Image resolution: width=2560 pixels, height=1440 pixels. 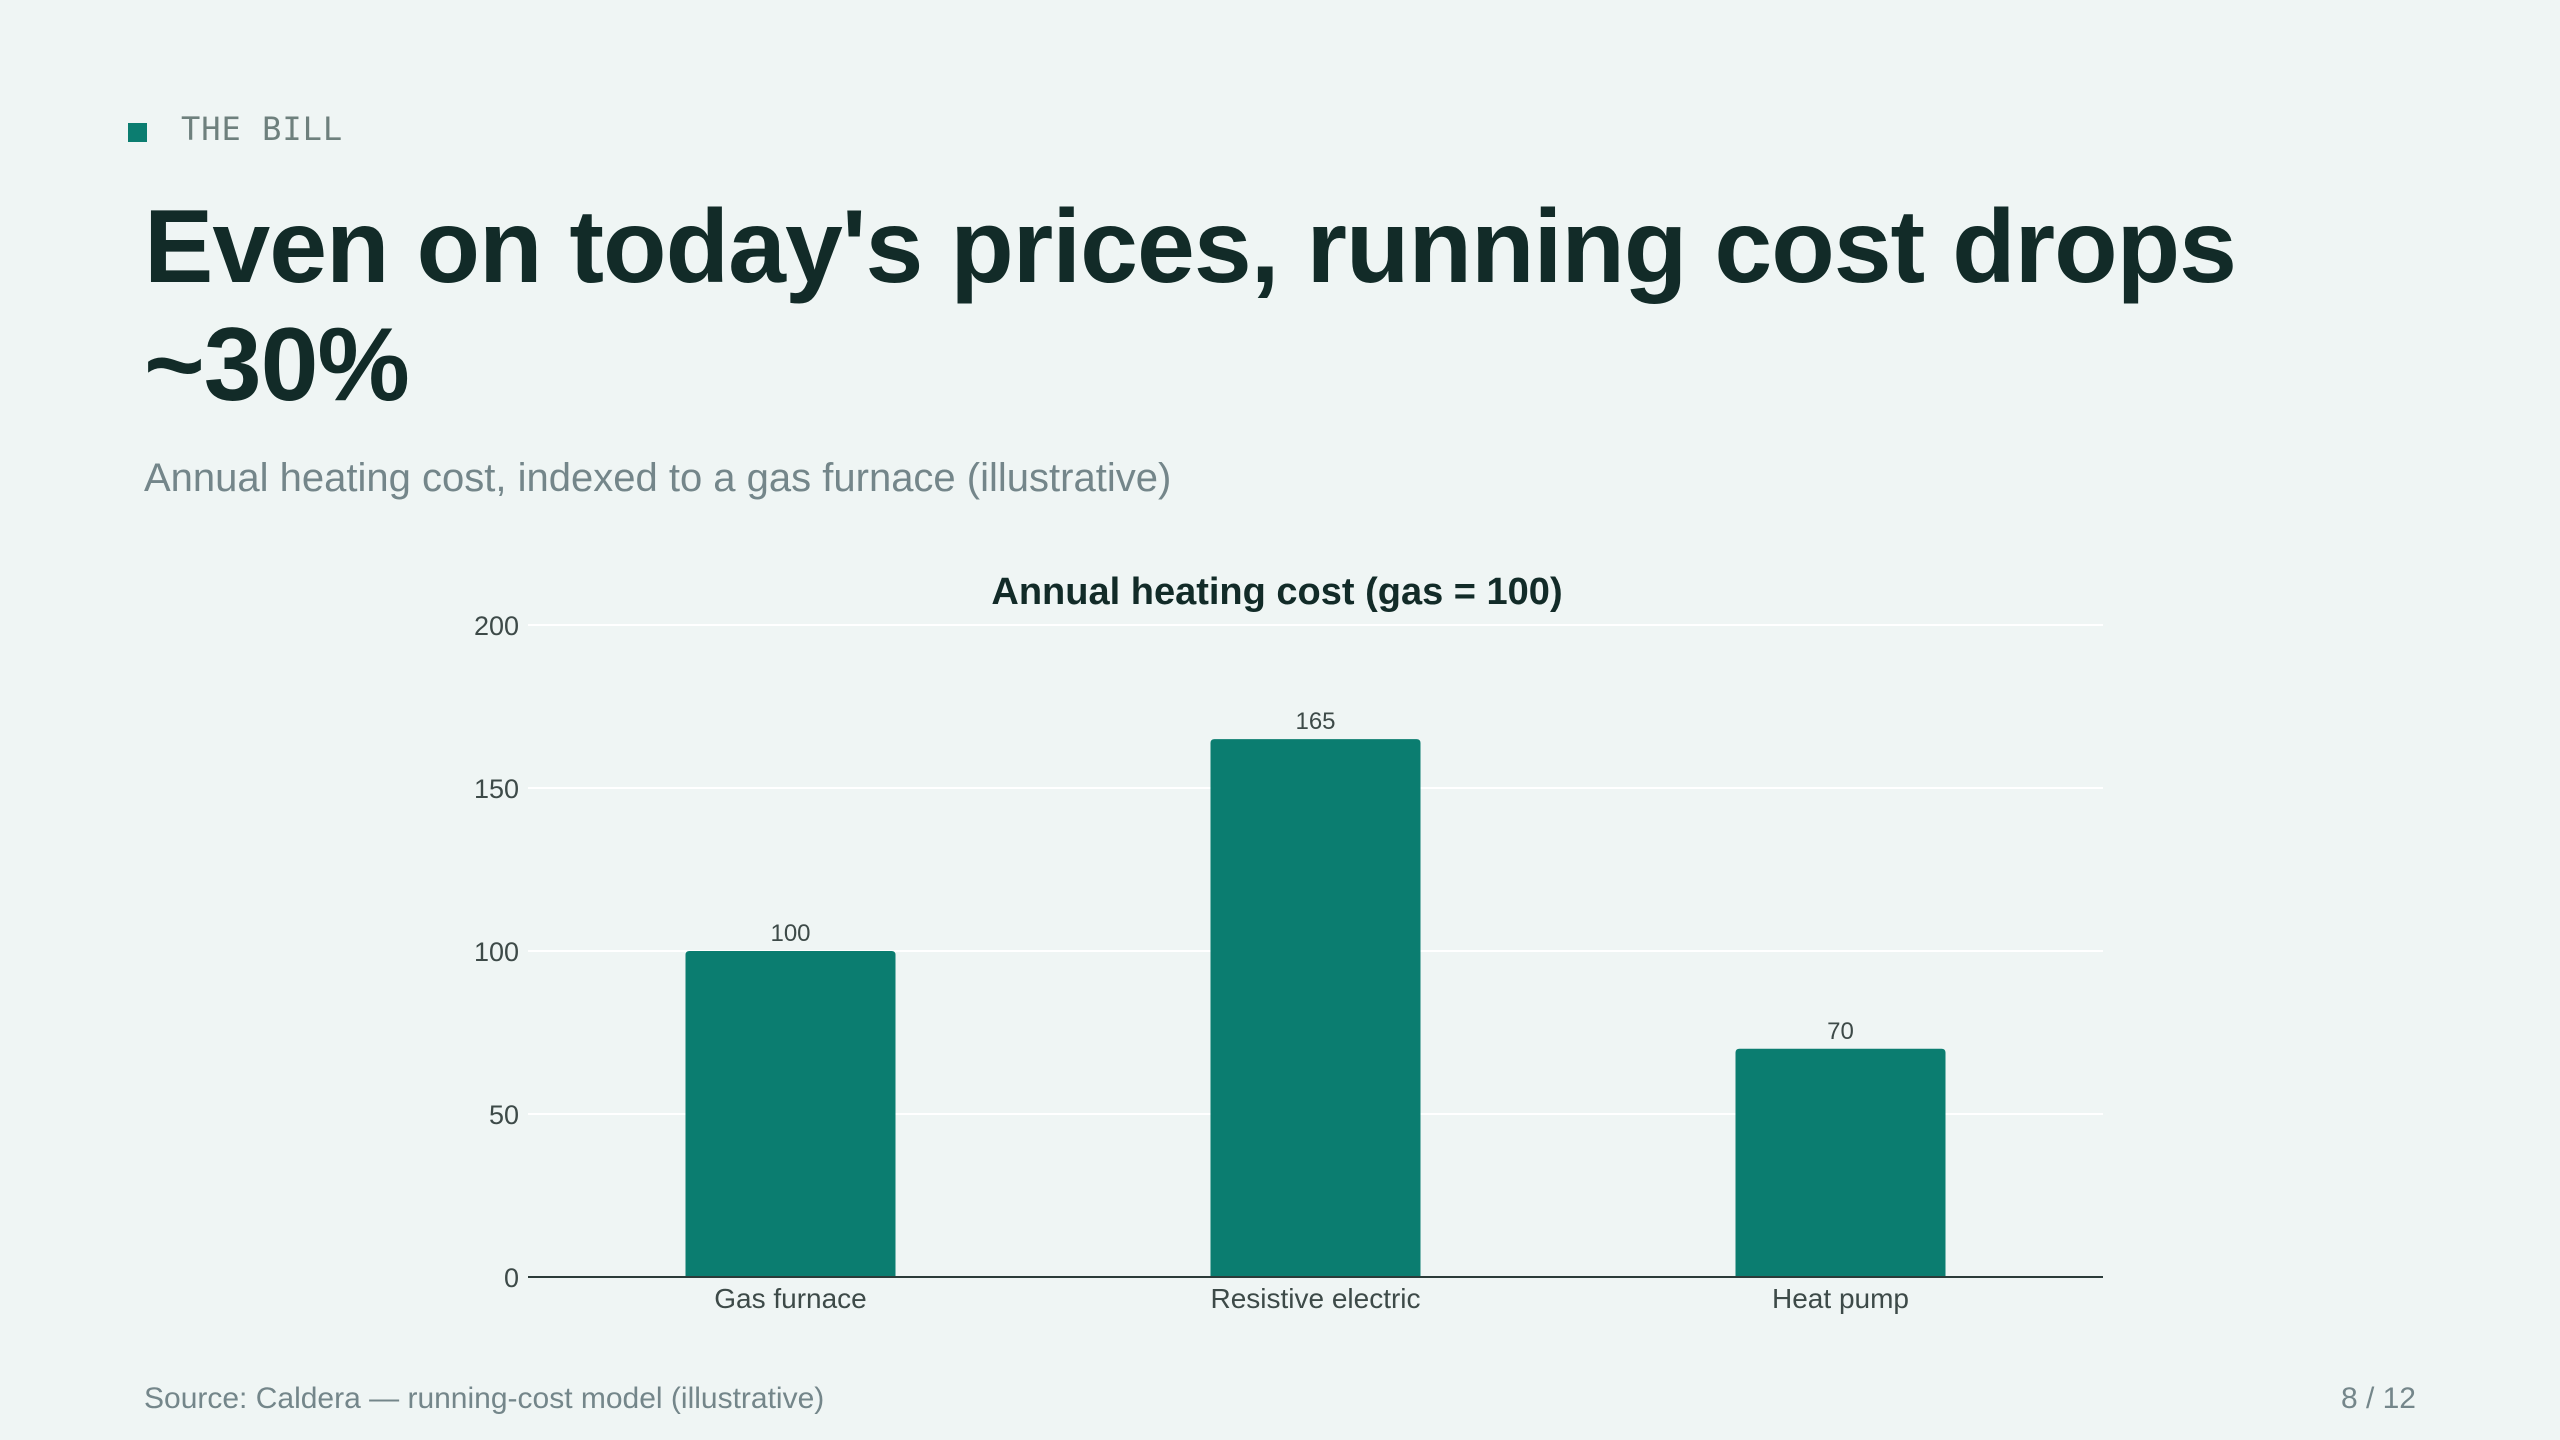 I want to click on y-tick-label: 200, so click(x=496, y=626).